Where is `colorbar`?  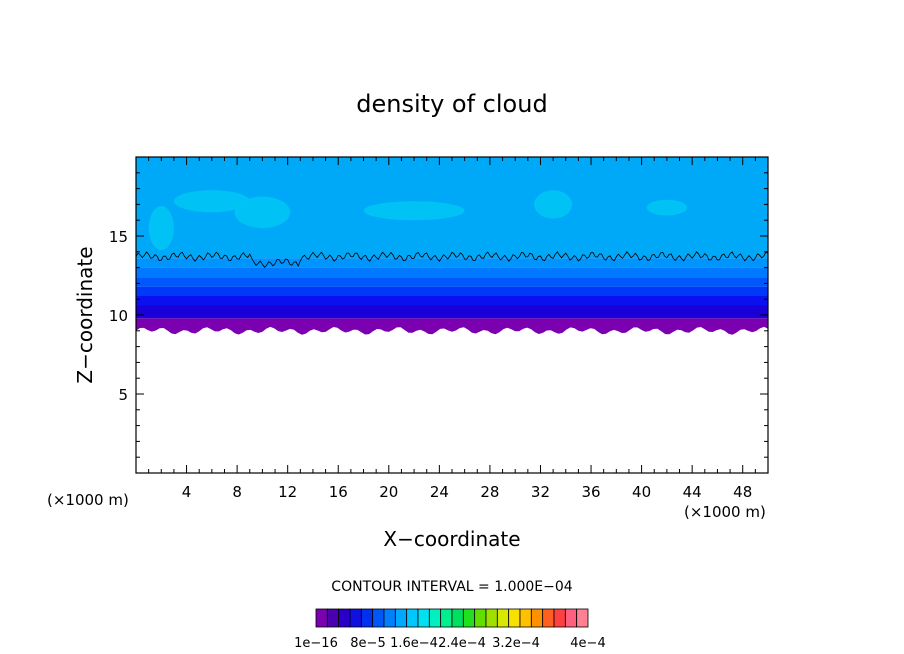 colorbar is located at coordinates (452, 618).